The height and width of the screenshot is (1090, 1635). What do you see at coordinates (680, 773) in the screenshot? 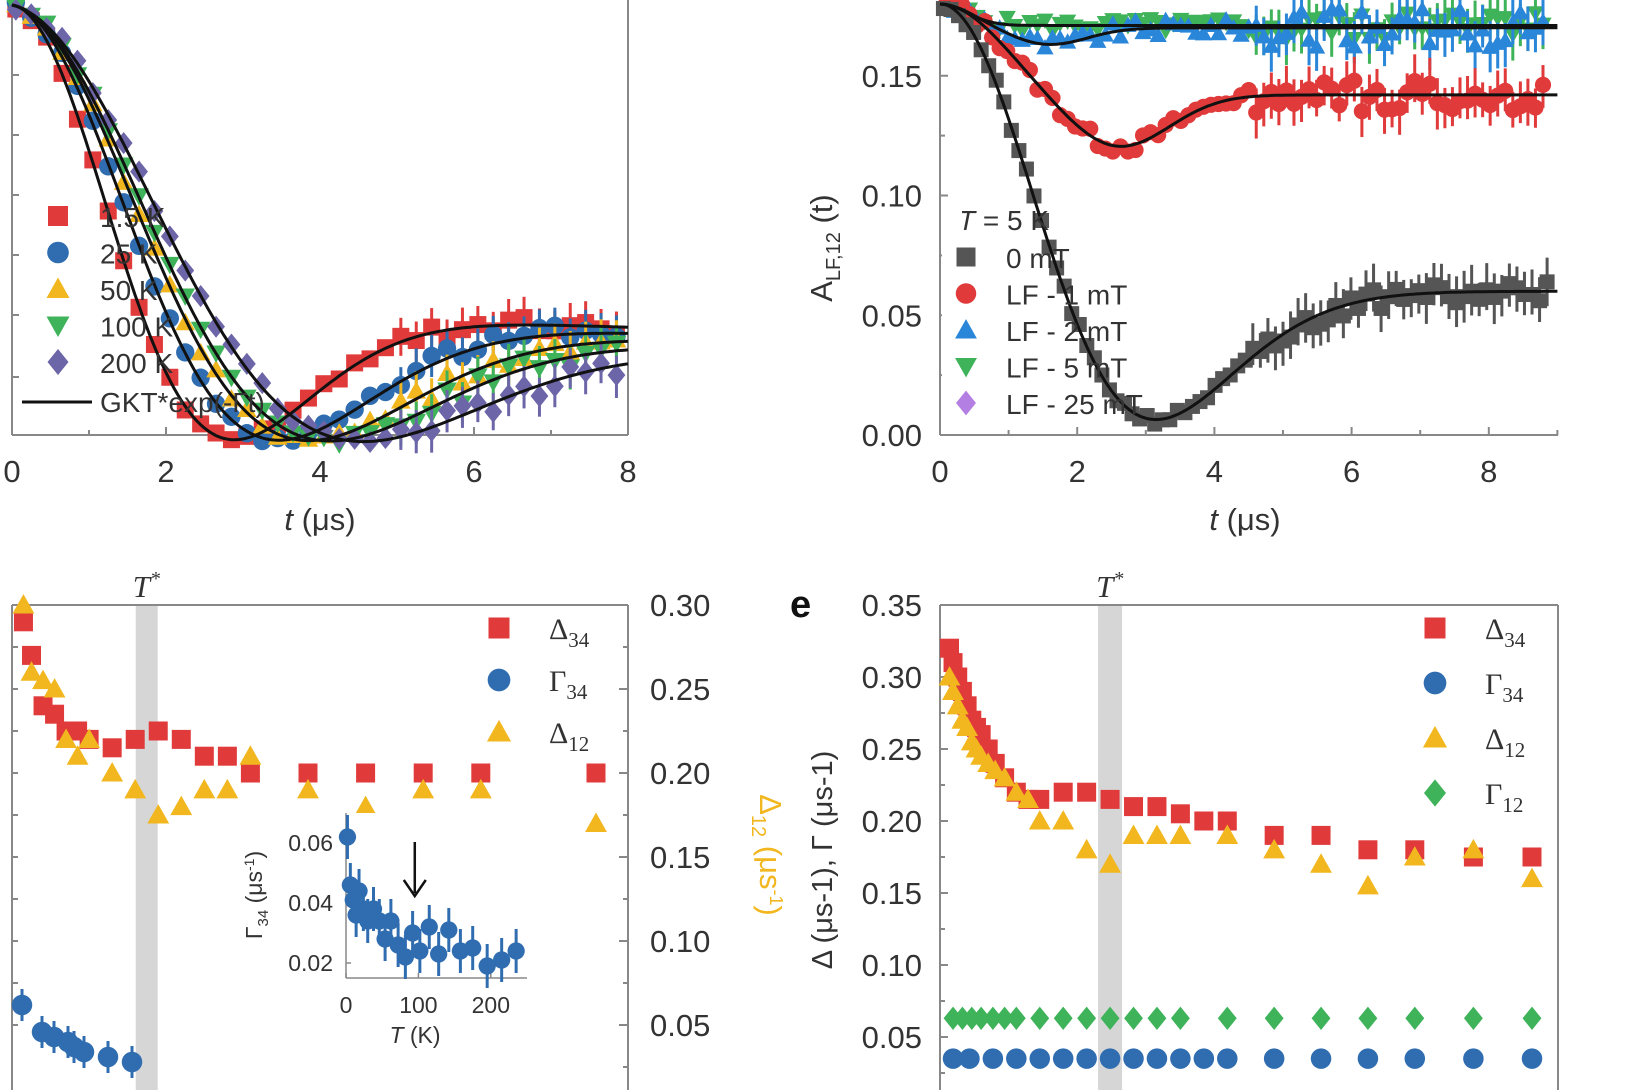
I see `y2-tick-label-0.20: 0.20` at bounding box center [680, 773].